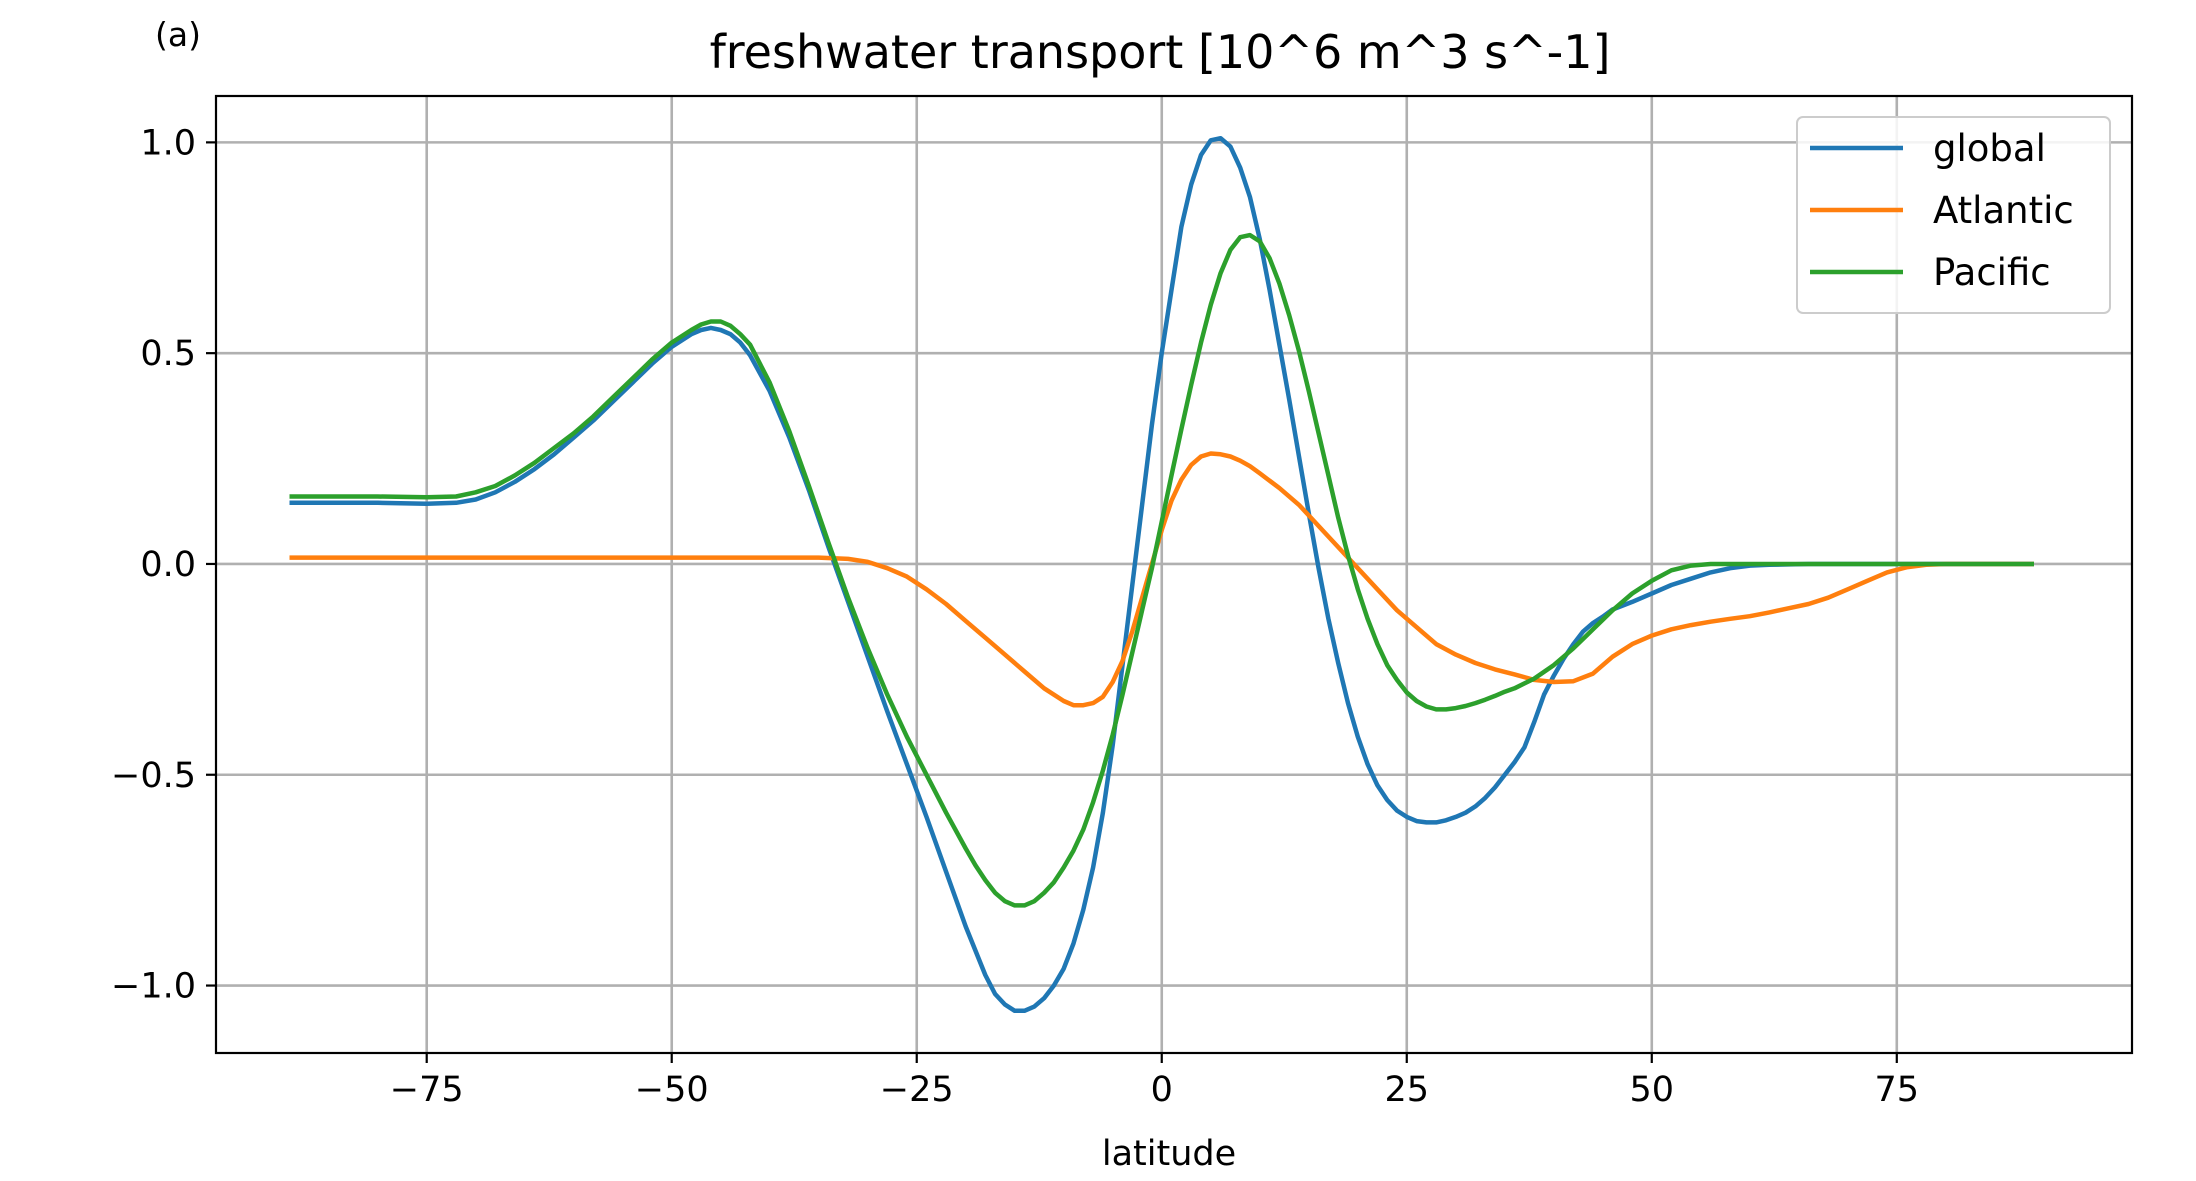  What do you see at coordinates (168, 143) in the screenshot?
I see `y-tick-label: 1.0` at bounding box center [168, 143].